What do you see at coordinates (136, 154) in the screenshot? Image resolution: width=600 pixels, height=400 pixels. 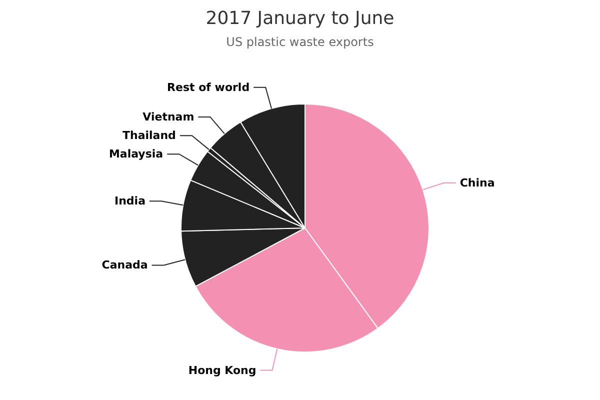 I see `slice-label: Malaysia` at bounding box center [136, 154].